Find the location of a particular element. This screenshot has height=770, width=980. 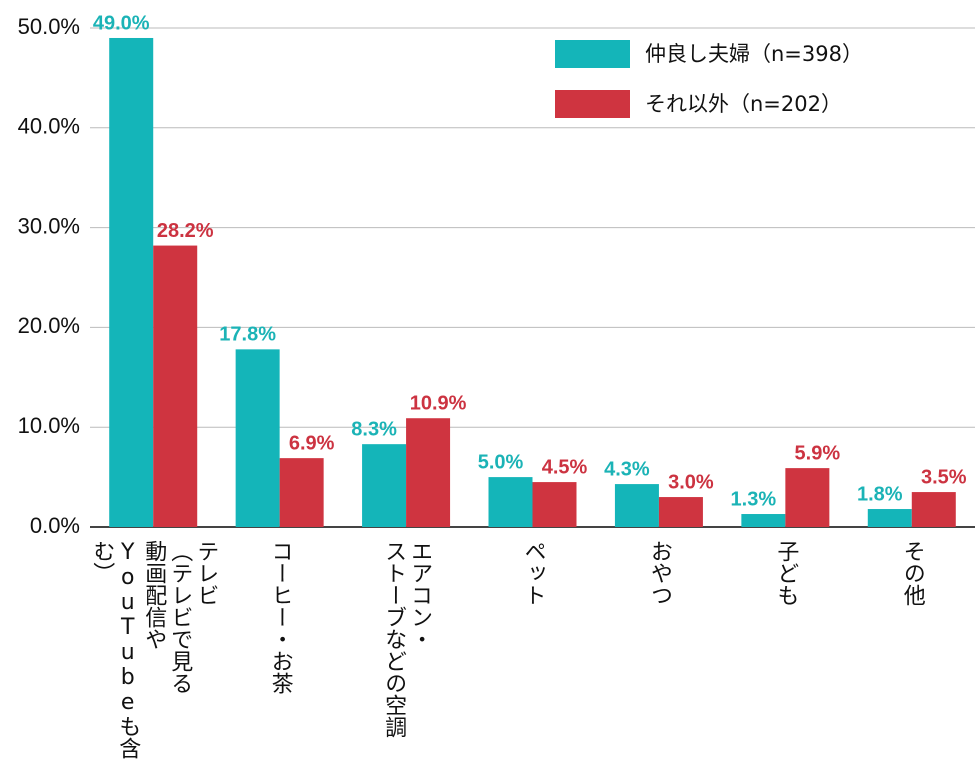

x-tick-label: コーヒー・お茶 is located at coordinates (280, 617).